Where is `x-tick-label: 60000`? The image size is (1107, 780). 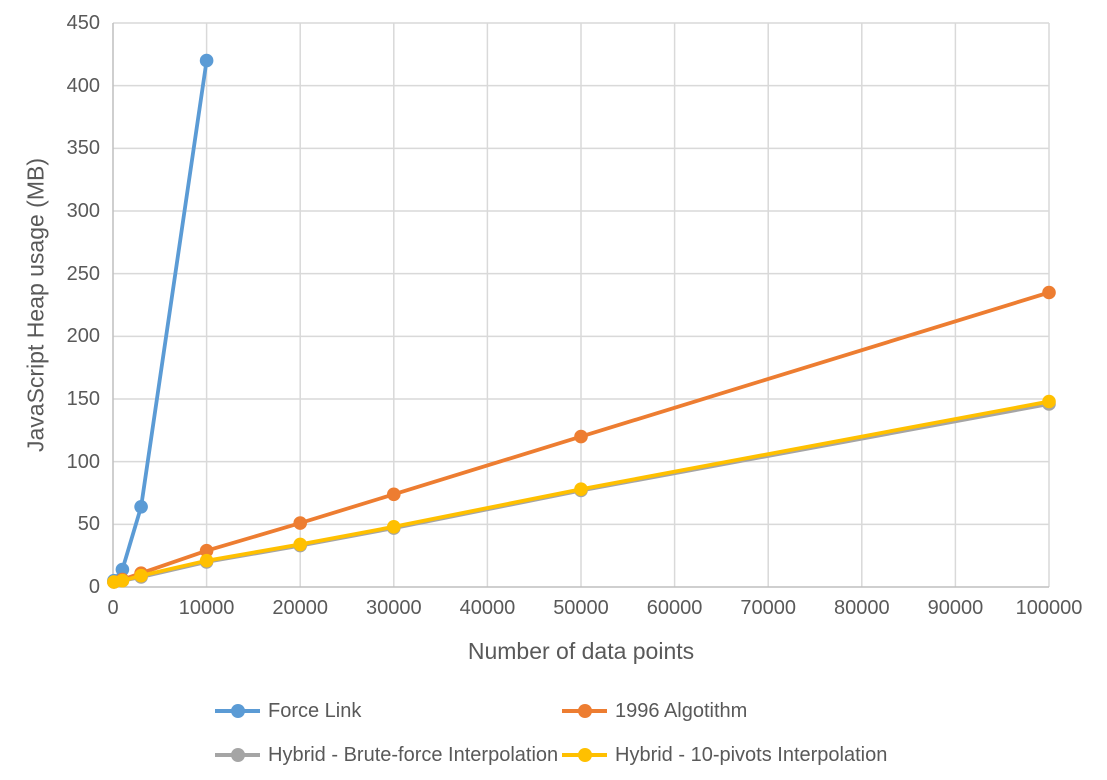
x-tick-label: 60000 is located at coordinates (674, 608).